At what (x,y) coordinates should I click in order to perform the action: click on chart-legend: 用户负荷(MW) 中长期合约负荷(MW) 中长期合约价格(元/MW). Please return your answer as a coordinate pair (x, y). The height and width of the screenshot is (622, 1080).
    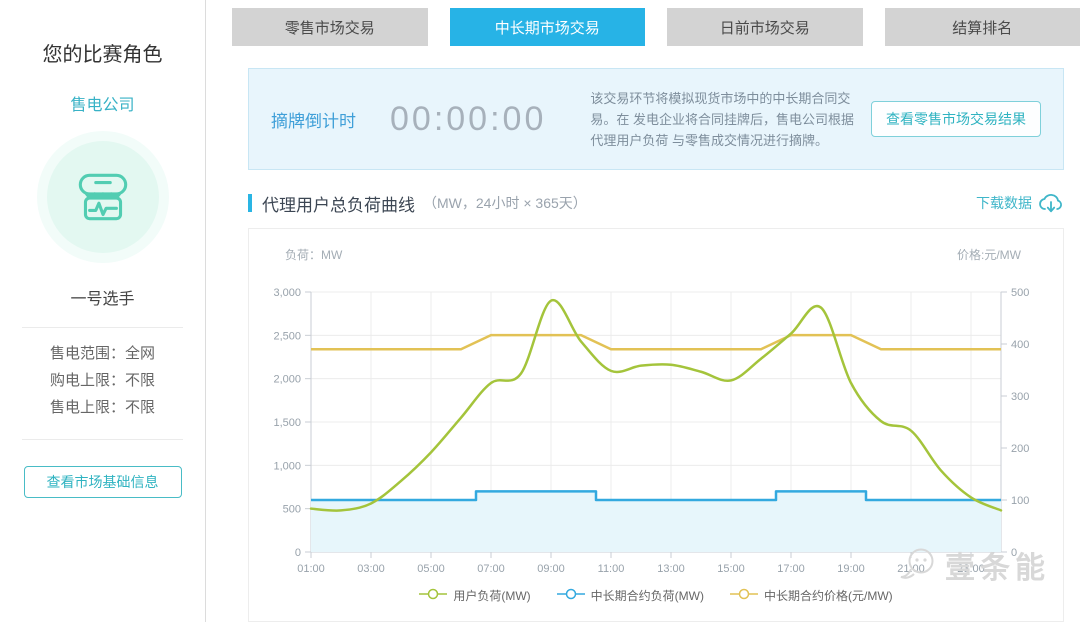
    Looking at the image, I should click on (656, 595).